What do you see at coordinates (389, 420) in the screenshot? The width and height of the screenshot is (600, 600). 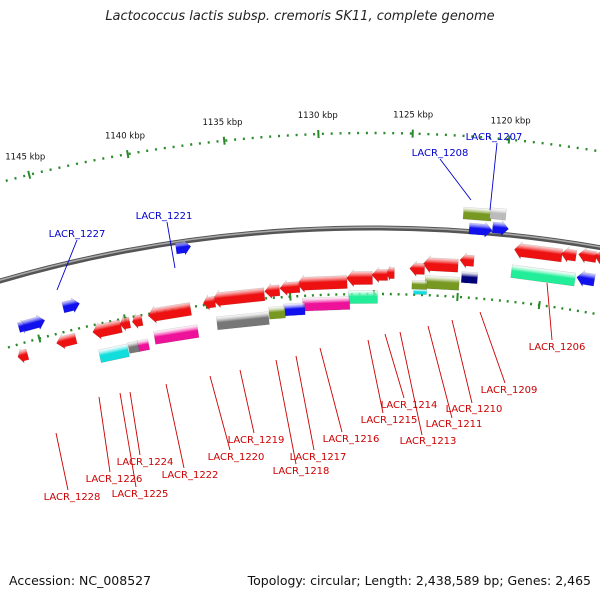 I see `gene-label: LACR_1215` at bounding box center [389, 420].